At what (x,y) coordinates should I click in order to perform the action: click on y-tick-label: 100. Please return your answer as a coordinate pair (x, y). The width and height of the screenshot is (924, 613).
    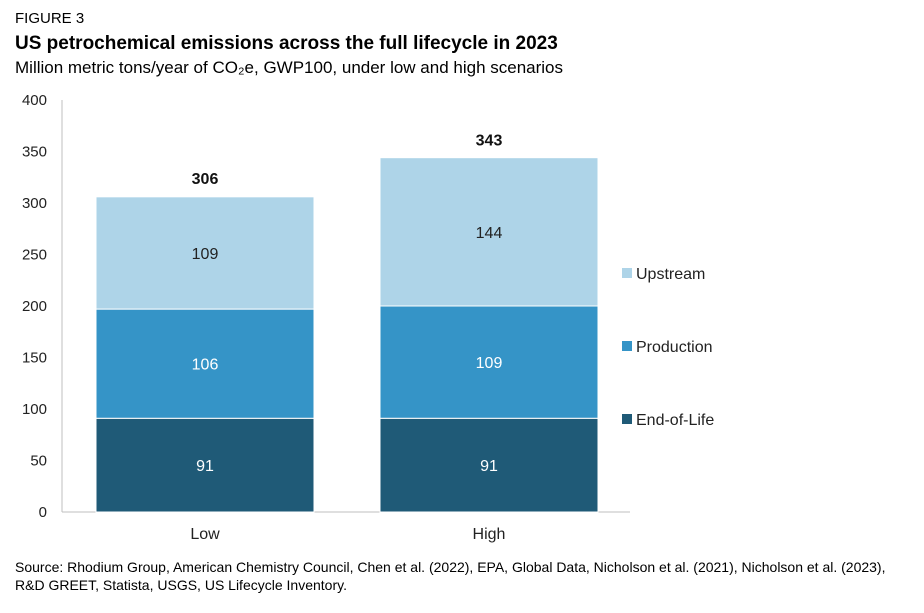
    Looking at the image, I should click on (34, 409).